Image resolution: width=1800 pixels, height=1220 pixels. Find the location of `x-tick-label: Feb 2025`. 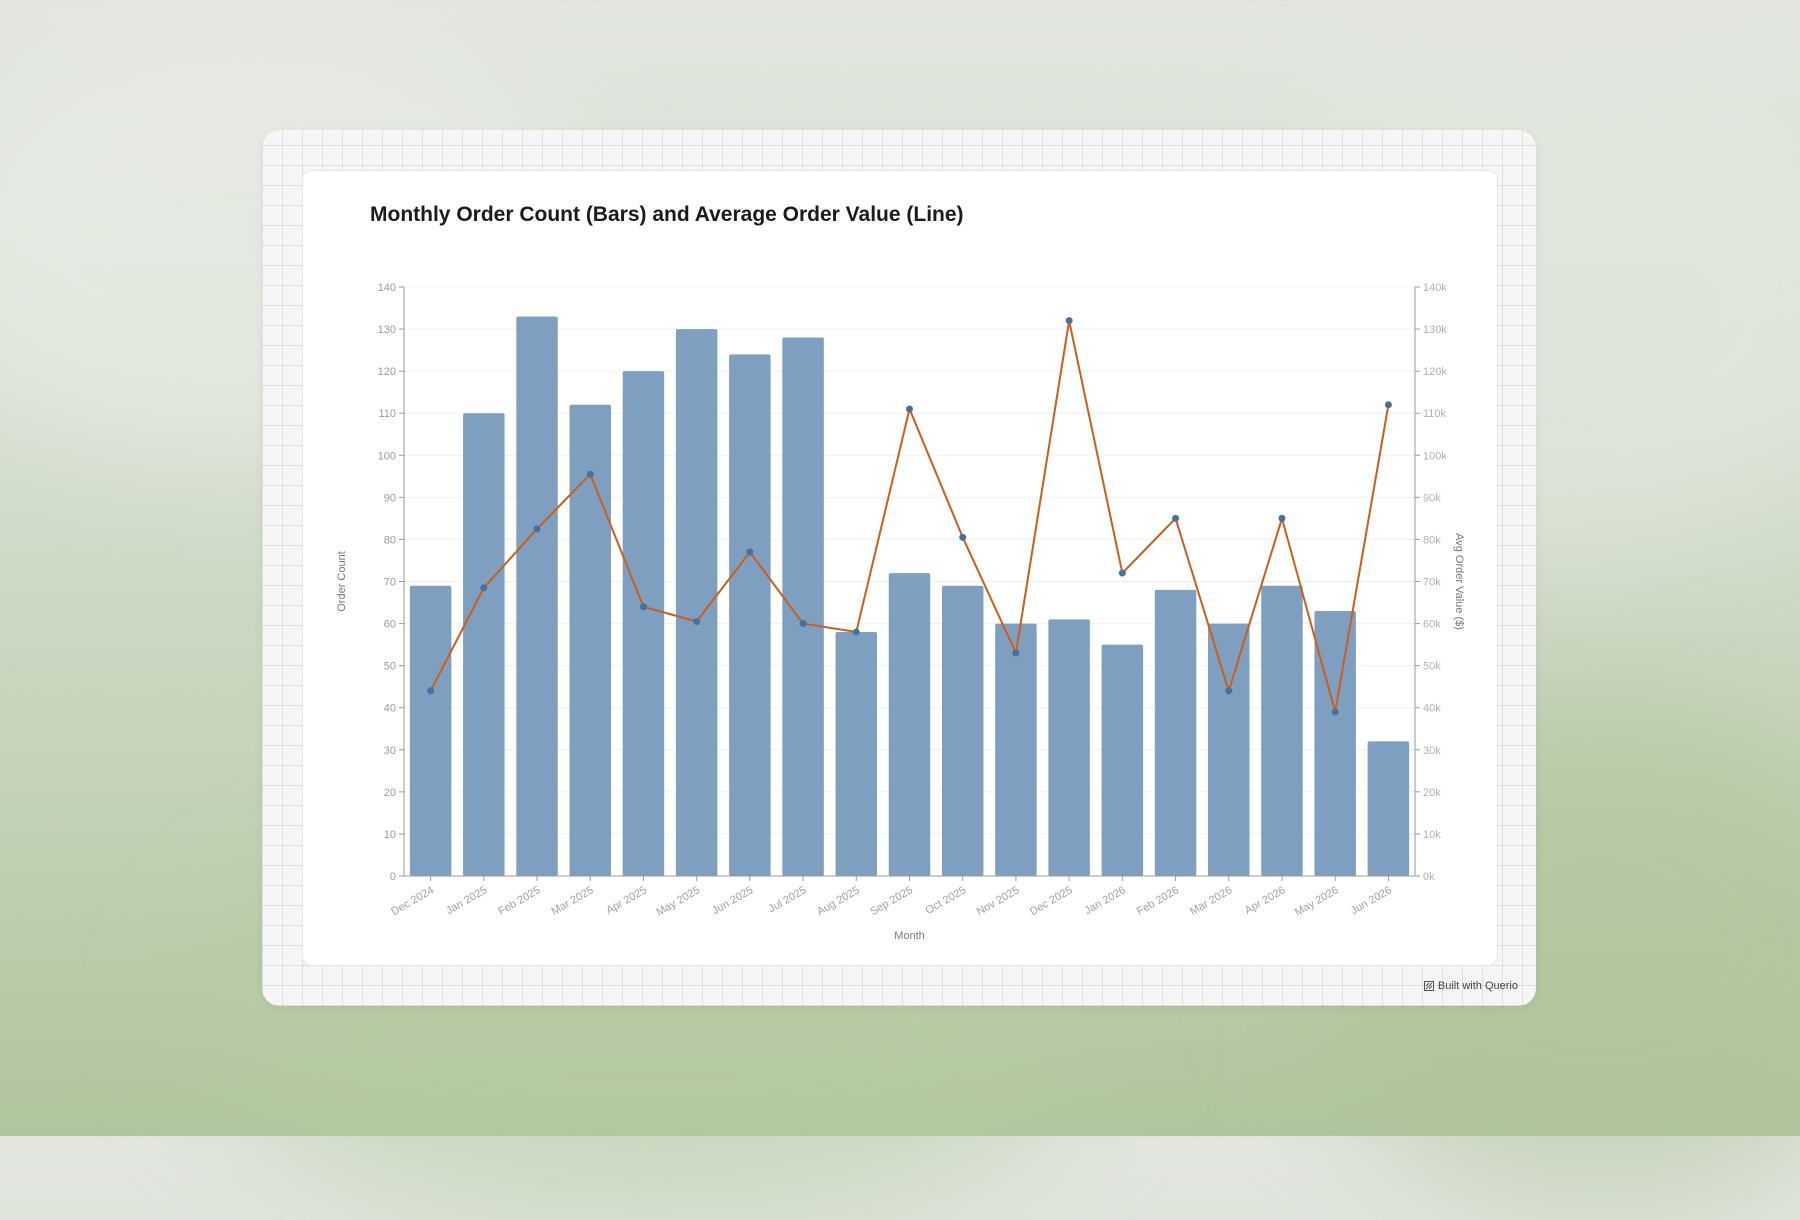

x-tick-label: Feb 2025 is located at coordinates (519, 901).